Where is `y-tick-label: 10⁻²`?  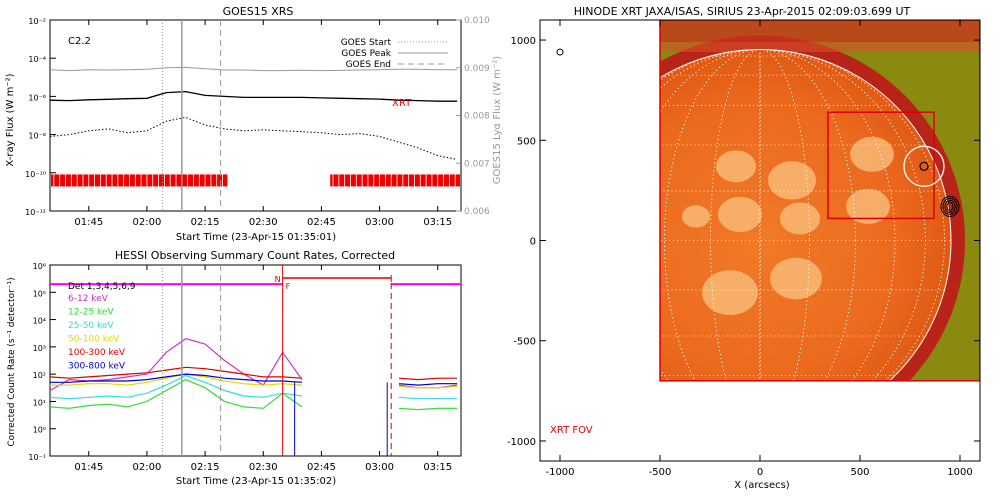 y-tick-label: 10⁻² is located at coordinates (37, 21).